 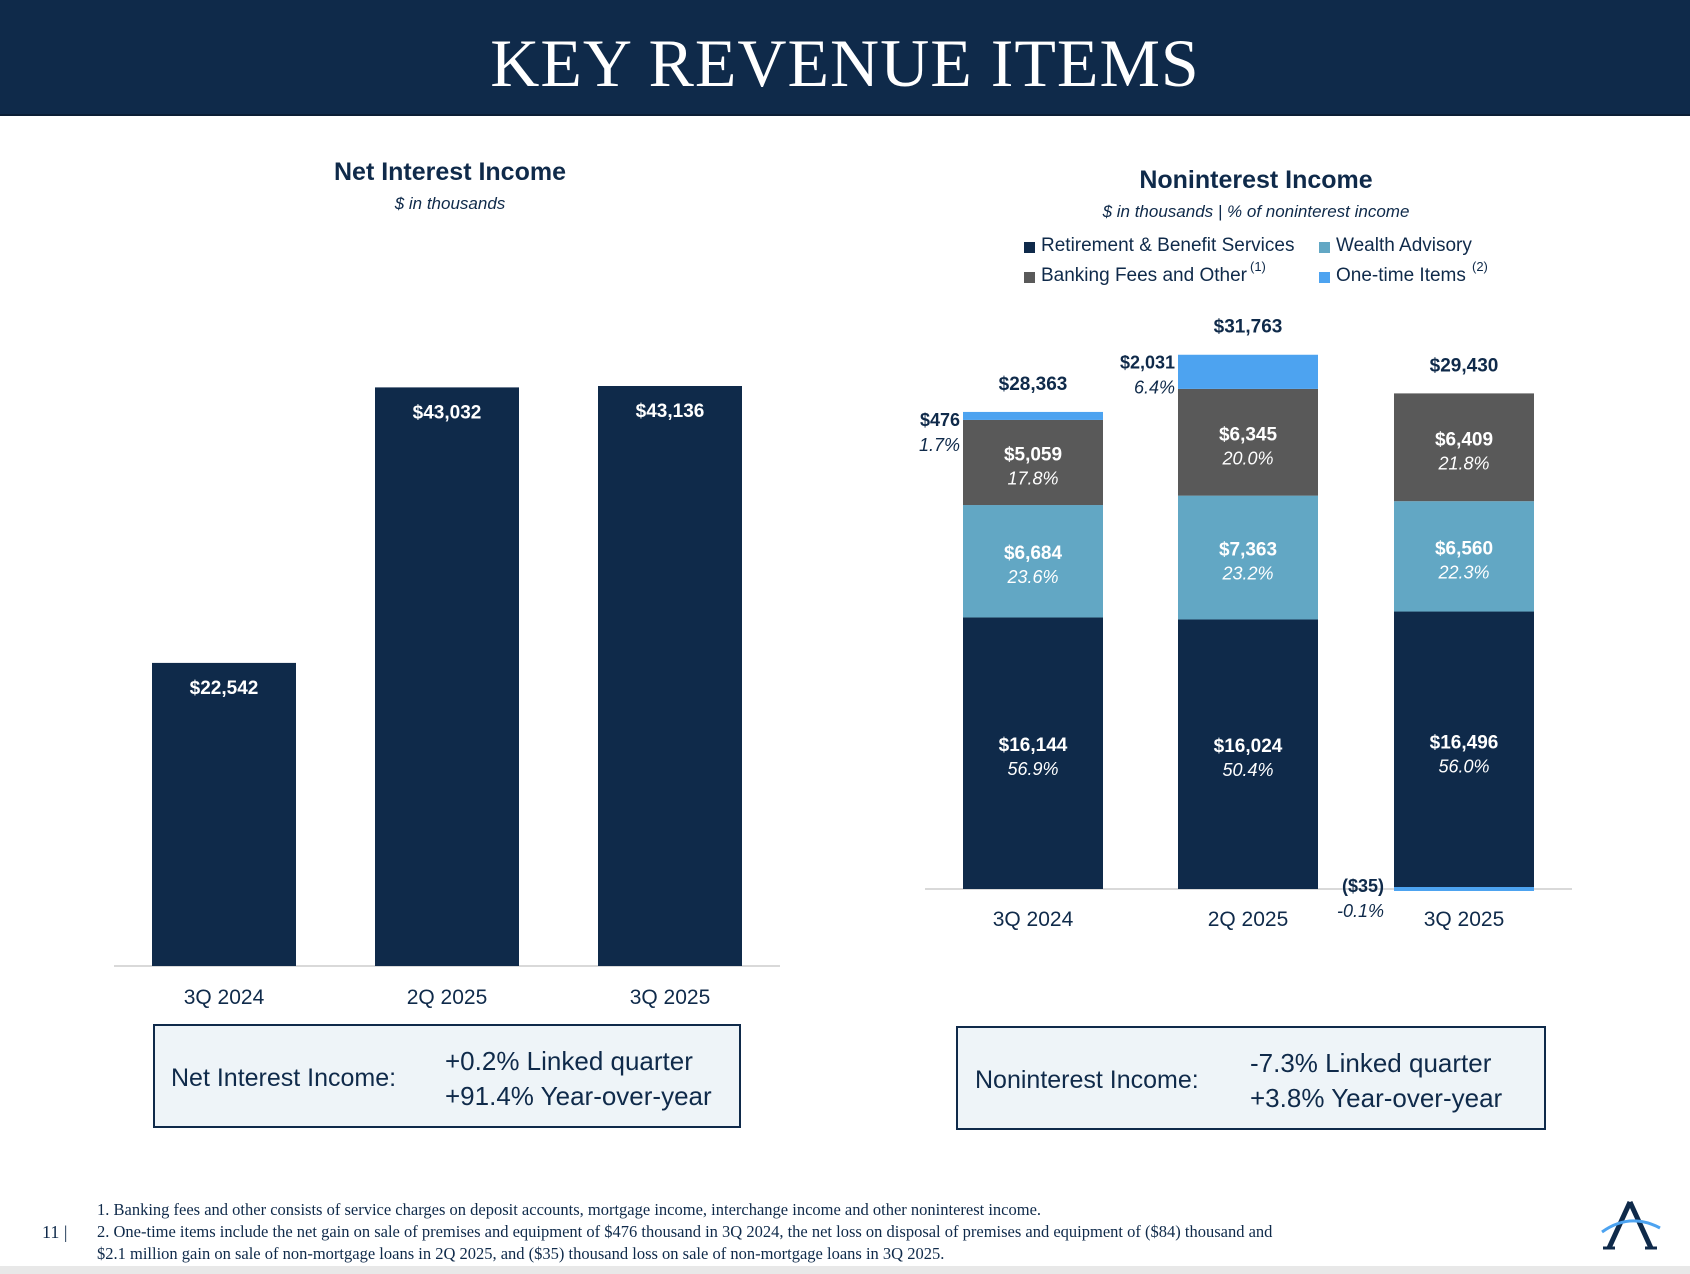 I want to click on noninterest-segment-value-label: $16,496, so click(x=1464, y=742).